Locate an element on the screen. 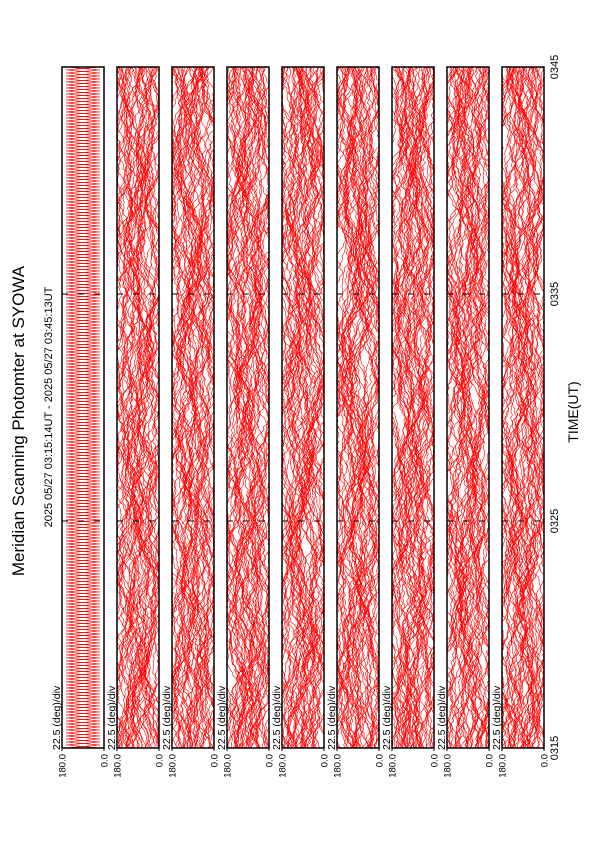 The width and height of the screenshot is (595, 847). x-tick-label: 0315 is located at coordinates (555, 748).